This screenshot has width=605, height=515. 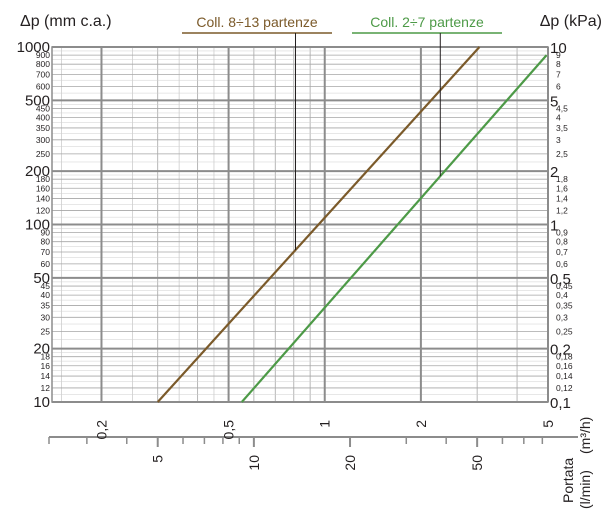 What do you see at coordinates (560, 350) in the screenshot?
I see `right-axis-major-label: 0,2` at bounding box center [560, 350].